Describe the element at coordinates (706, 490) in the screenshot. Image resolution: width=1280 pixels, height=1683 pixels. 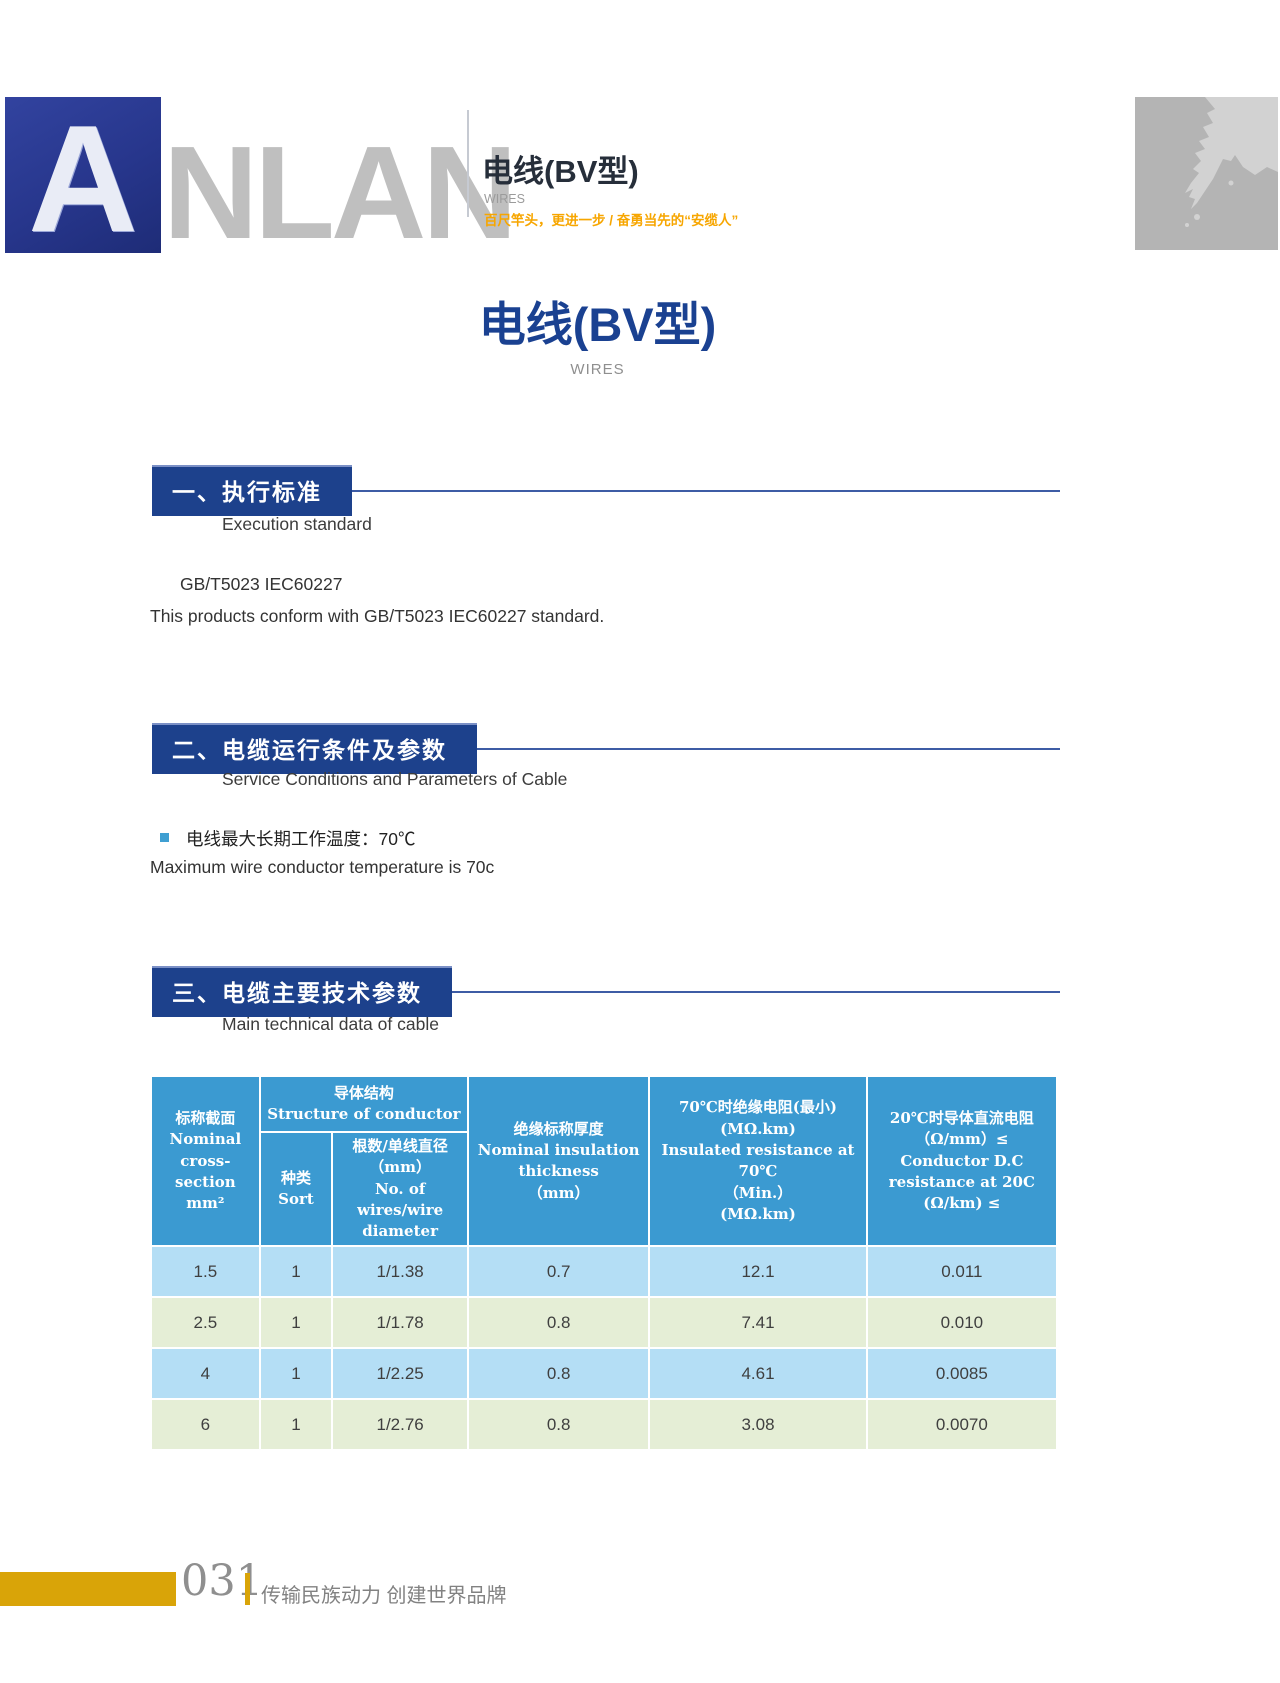
I see `section-1-rule` at that location.